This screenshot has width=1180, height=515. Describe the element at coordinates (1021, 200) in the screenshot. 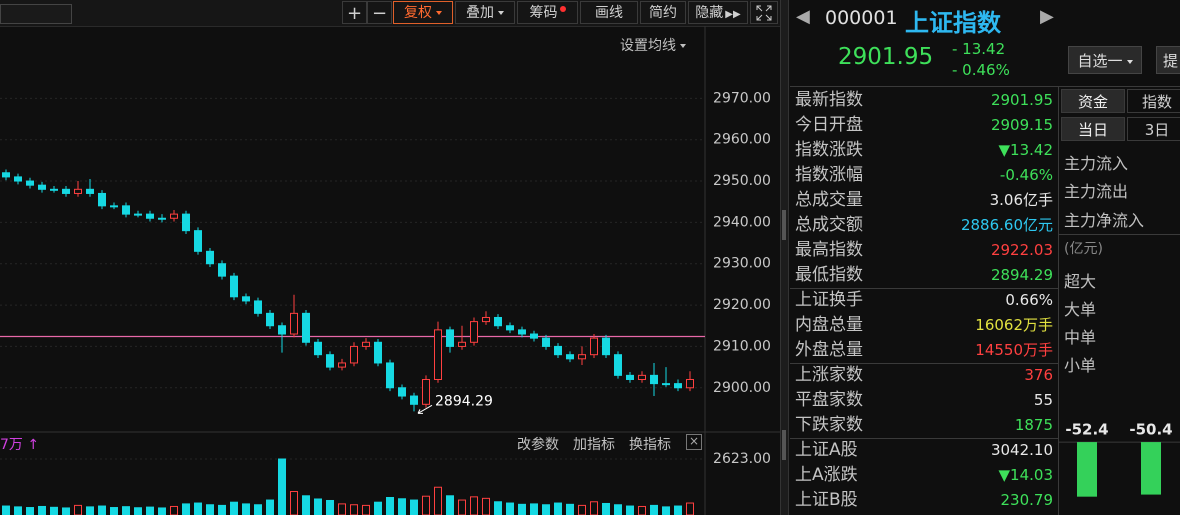

I see `stat-value: 3.06亿手` at that location.